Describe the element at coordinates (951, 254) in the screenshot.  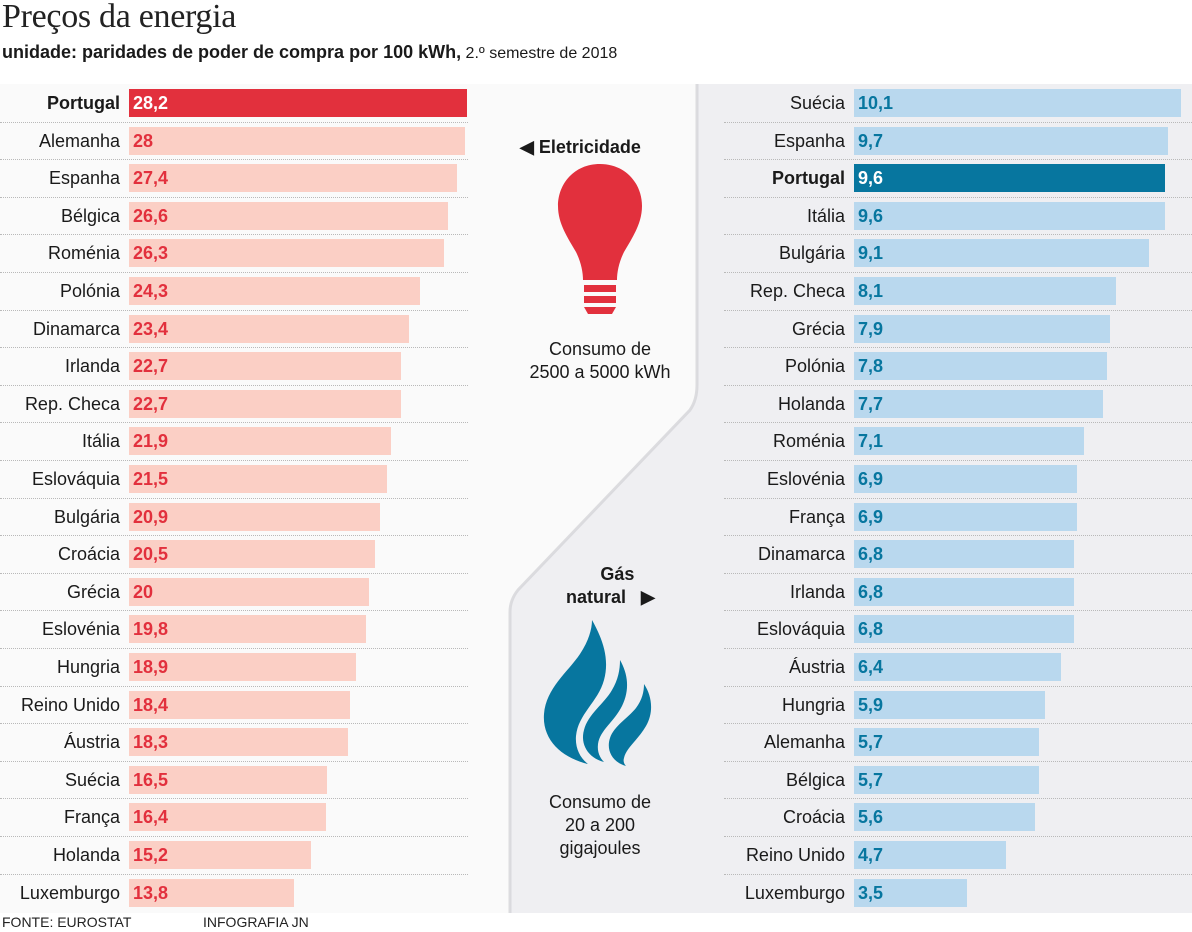
I see `bar-row: Bulgária 9,1` at that location.